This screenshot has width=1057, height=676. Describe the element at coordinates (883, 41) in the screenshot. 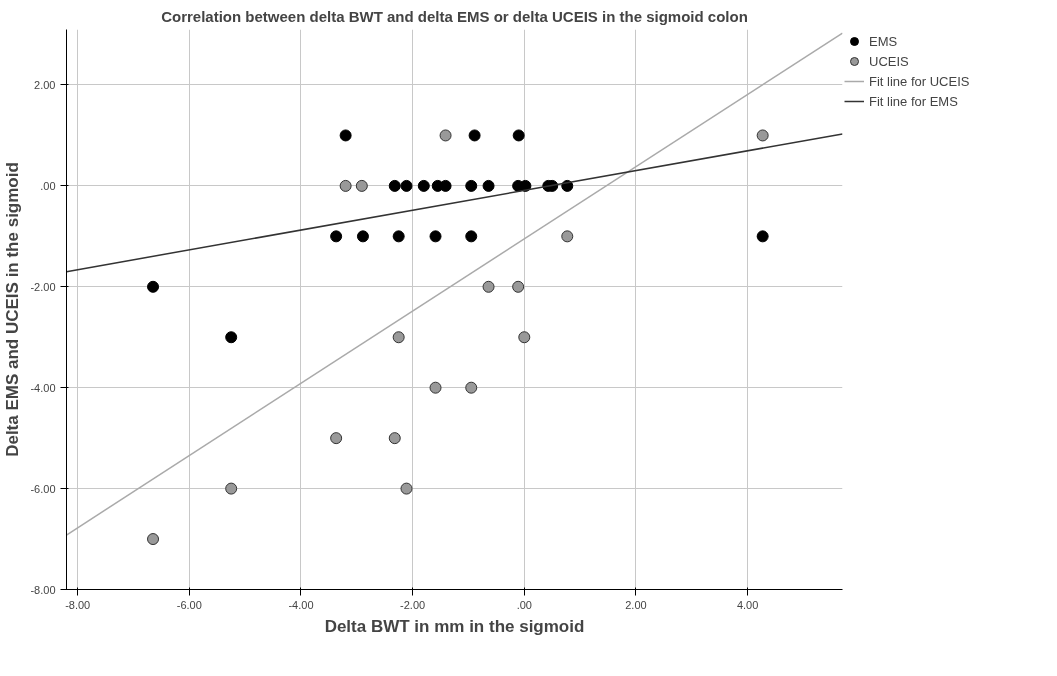

I see `legend-label: EMS` at that location.